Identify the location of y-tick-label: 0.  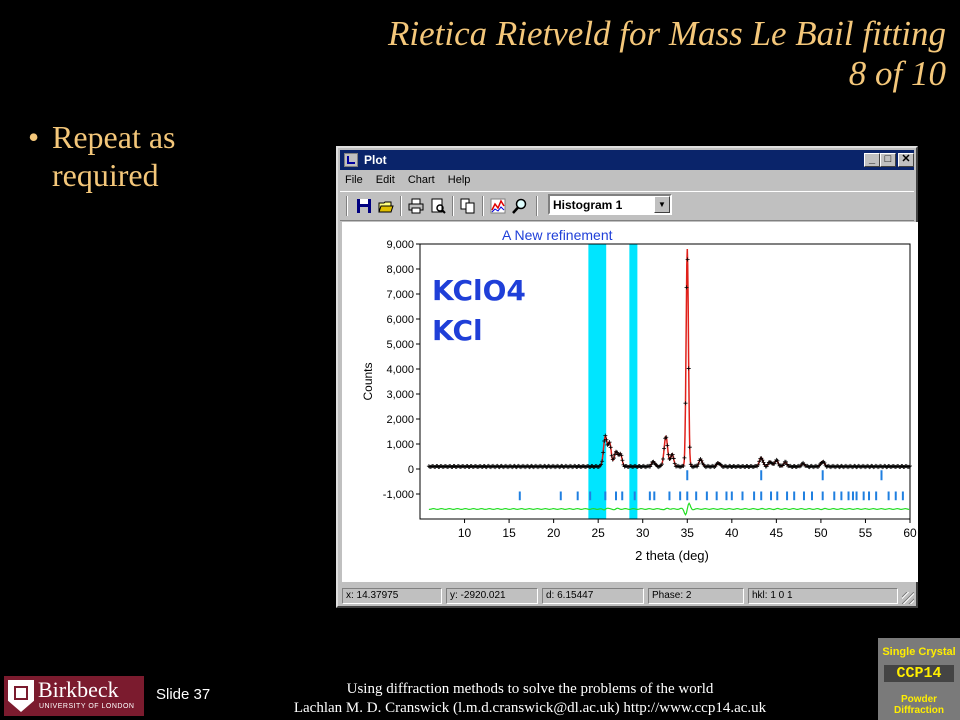
(411, 470).